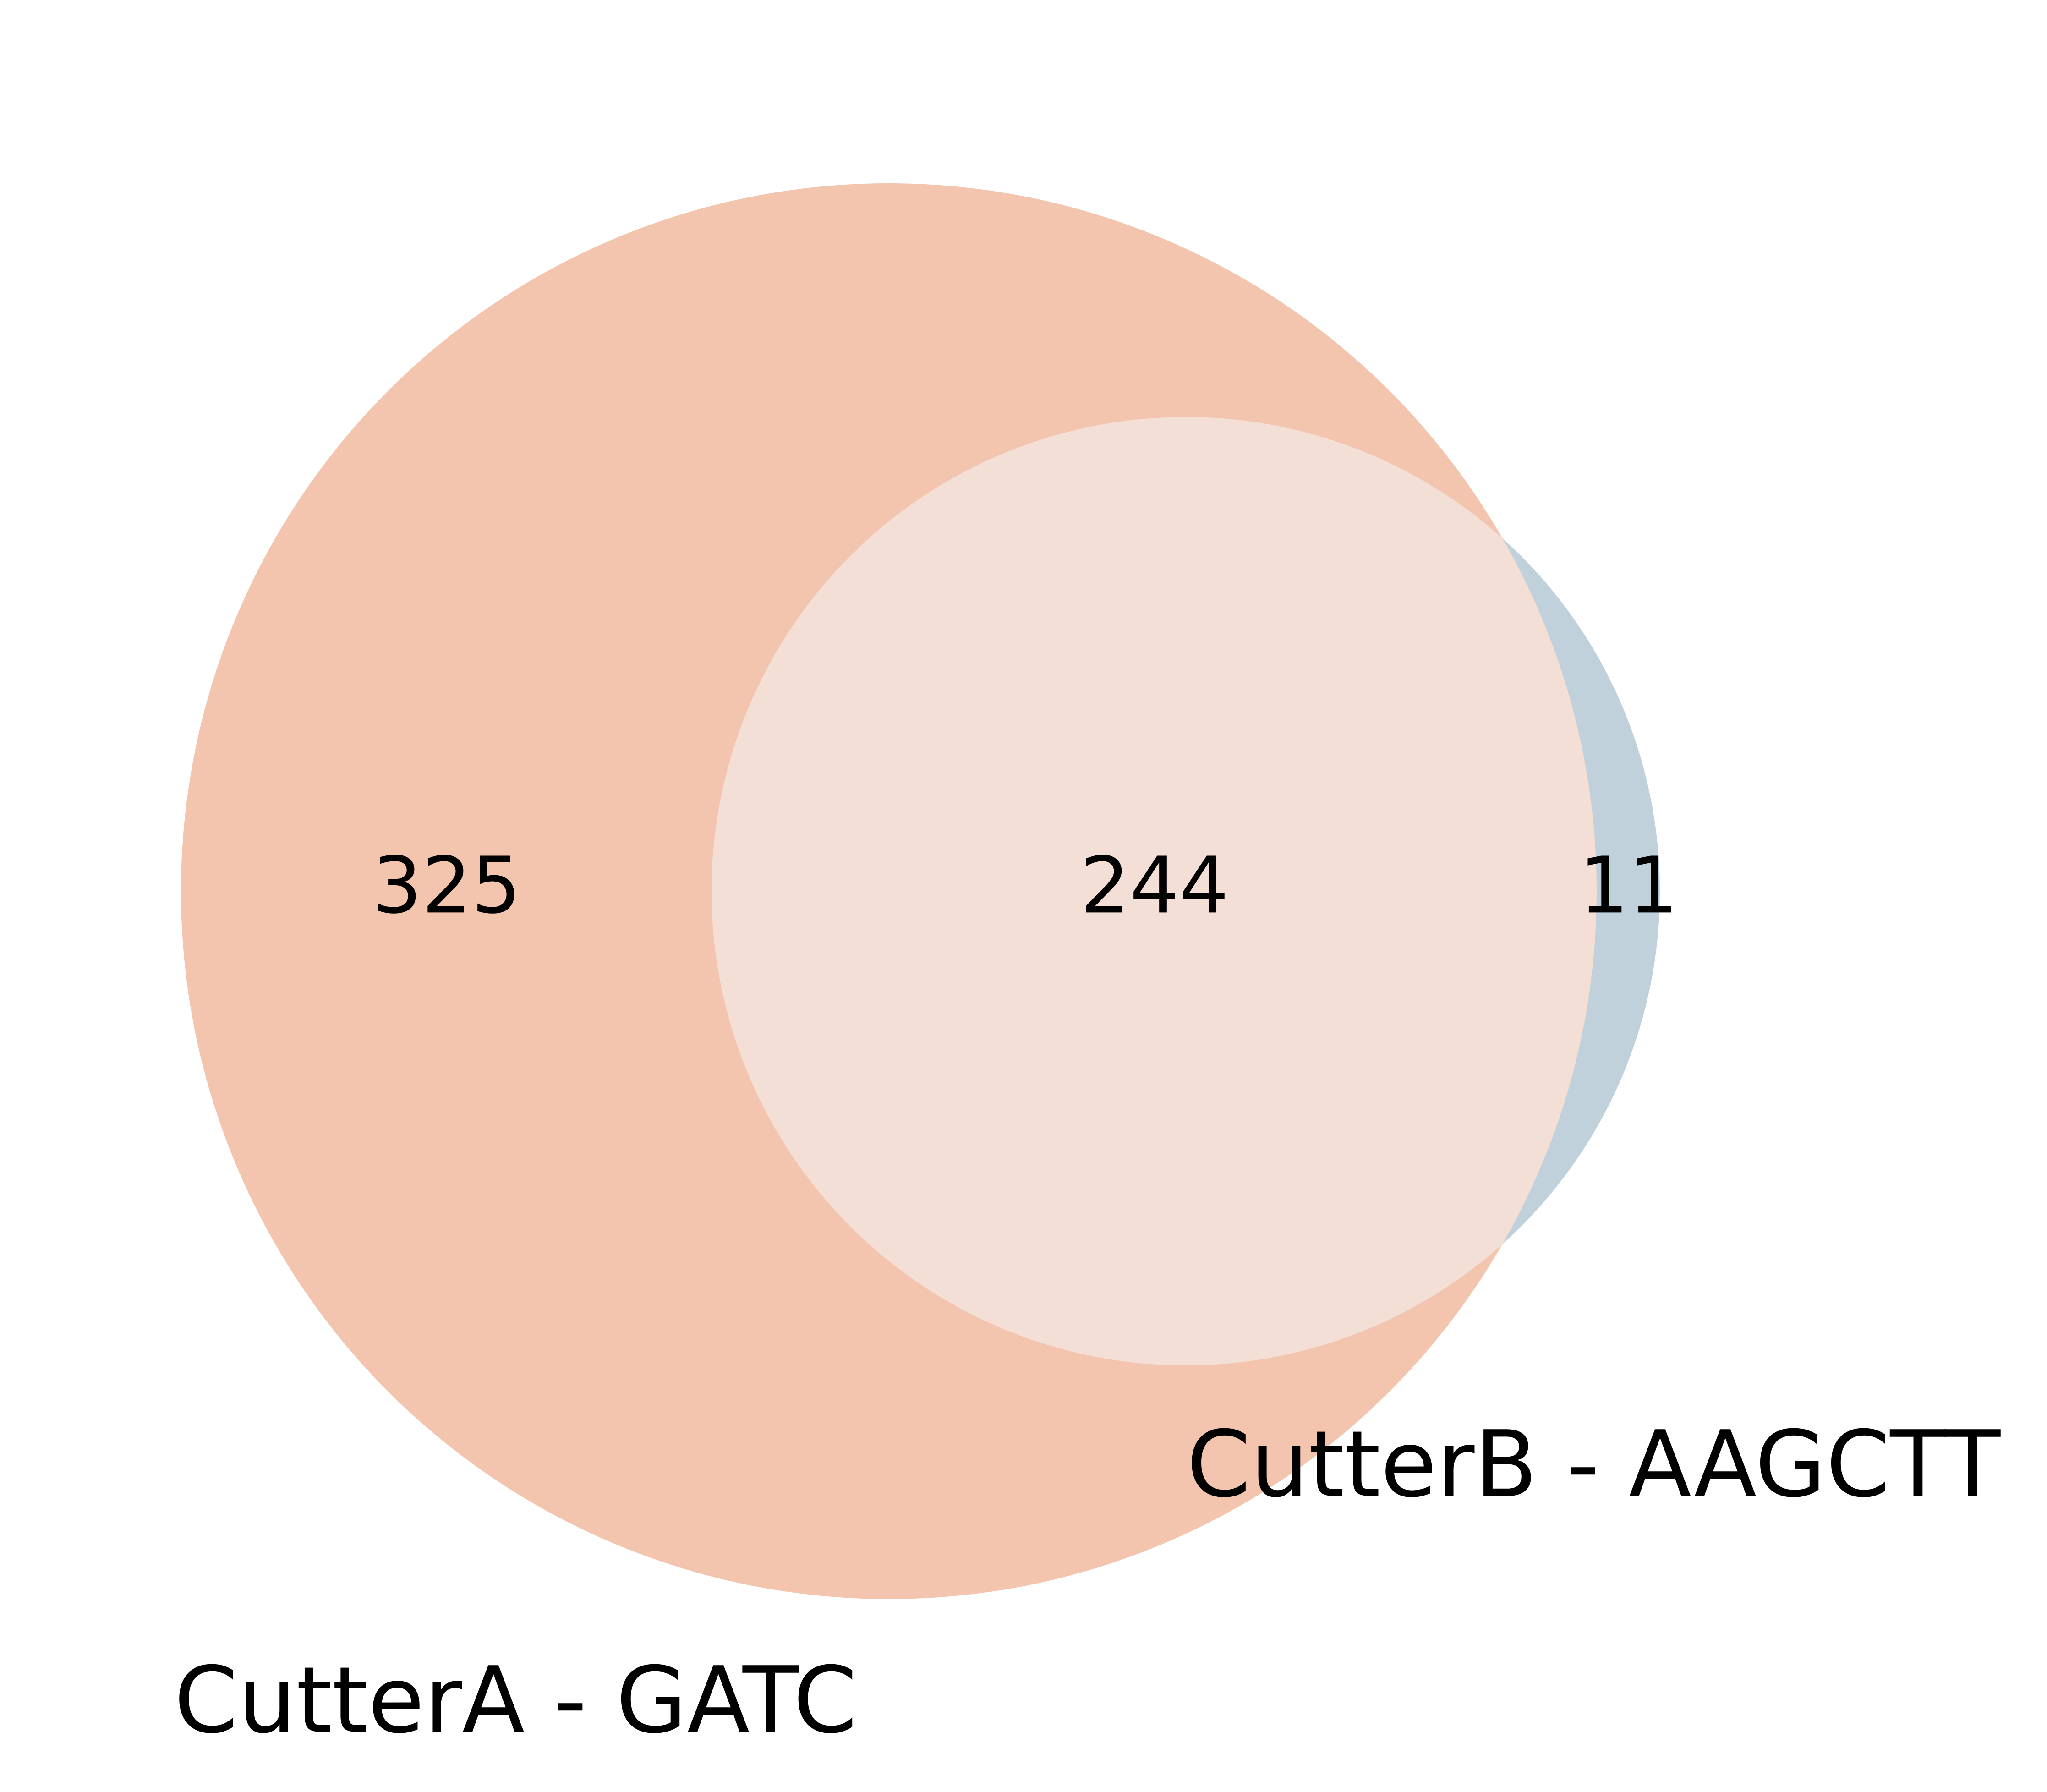 This screenshot has width=2047, height=1792. I want to click on intersection-count: 244, so click(1154, 885).